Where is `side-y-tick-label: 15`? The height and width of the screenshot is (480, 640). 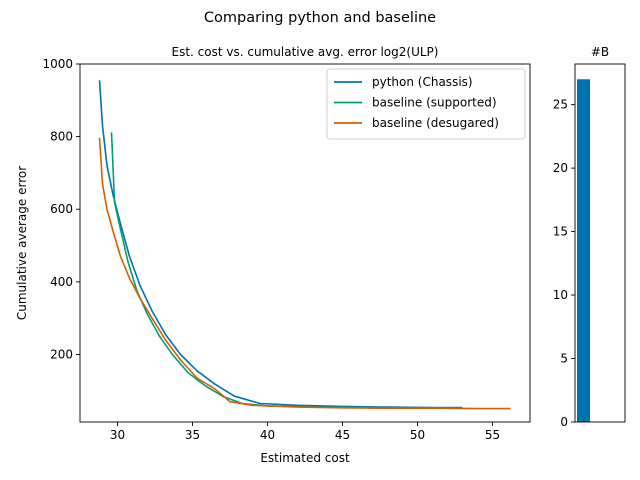
side-y-tick-label: 15 is located at coordinates (560, 232).